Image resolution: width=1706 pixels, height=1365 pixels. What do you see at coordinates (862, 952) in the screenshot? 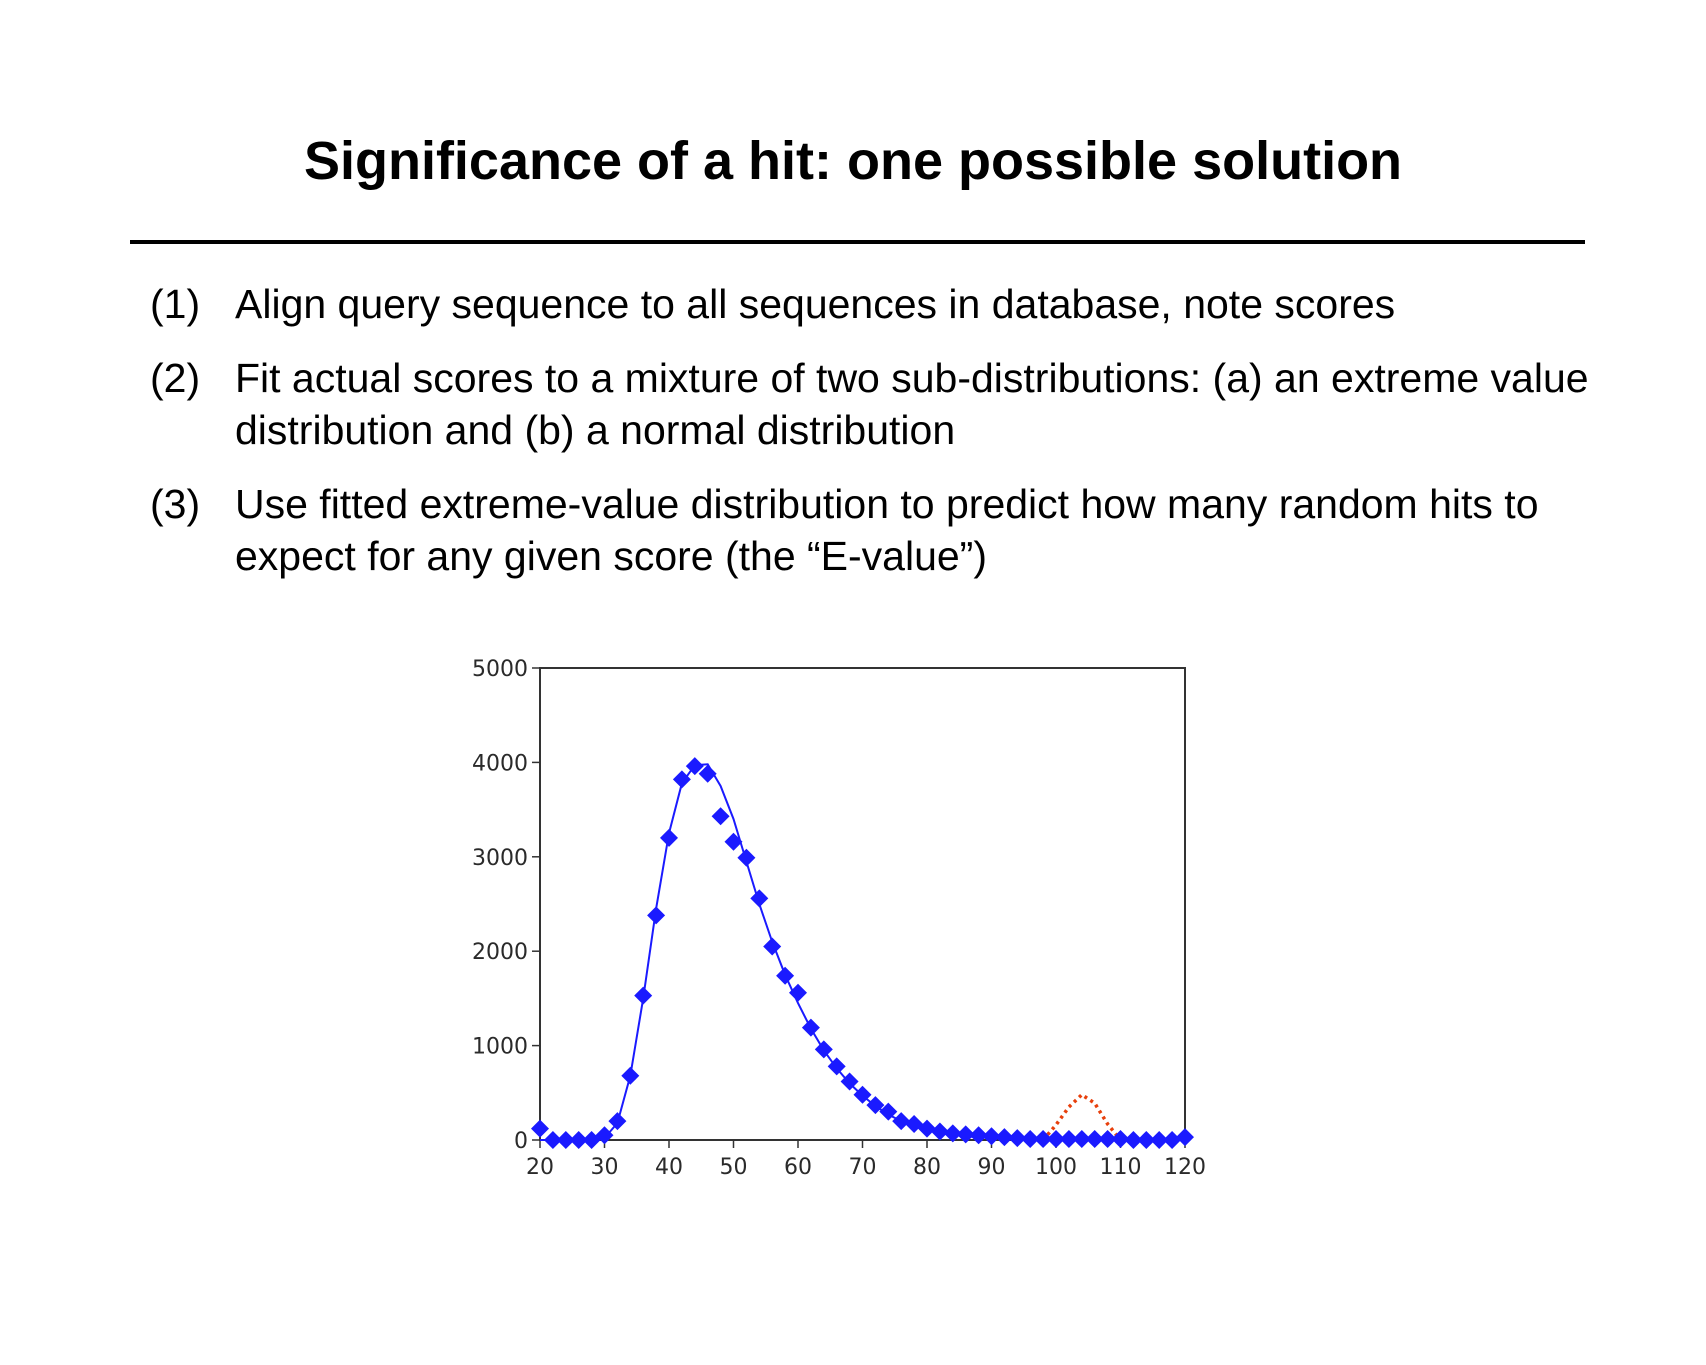
I see `evd-fit-curve` at bounding box center [862, 952].